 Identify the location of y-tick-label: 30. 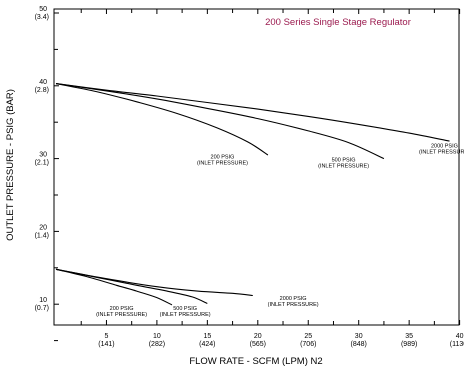
(43, 155).